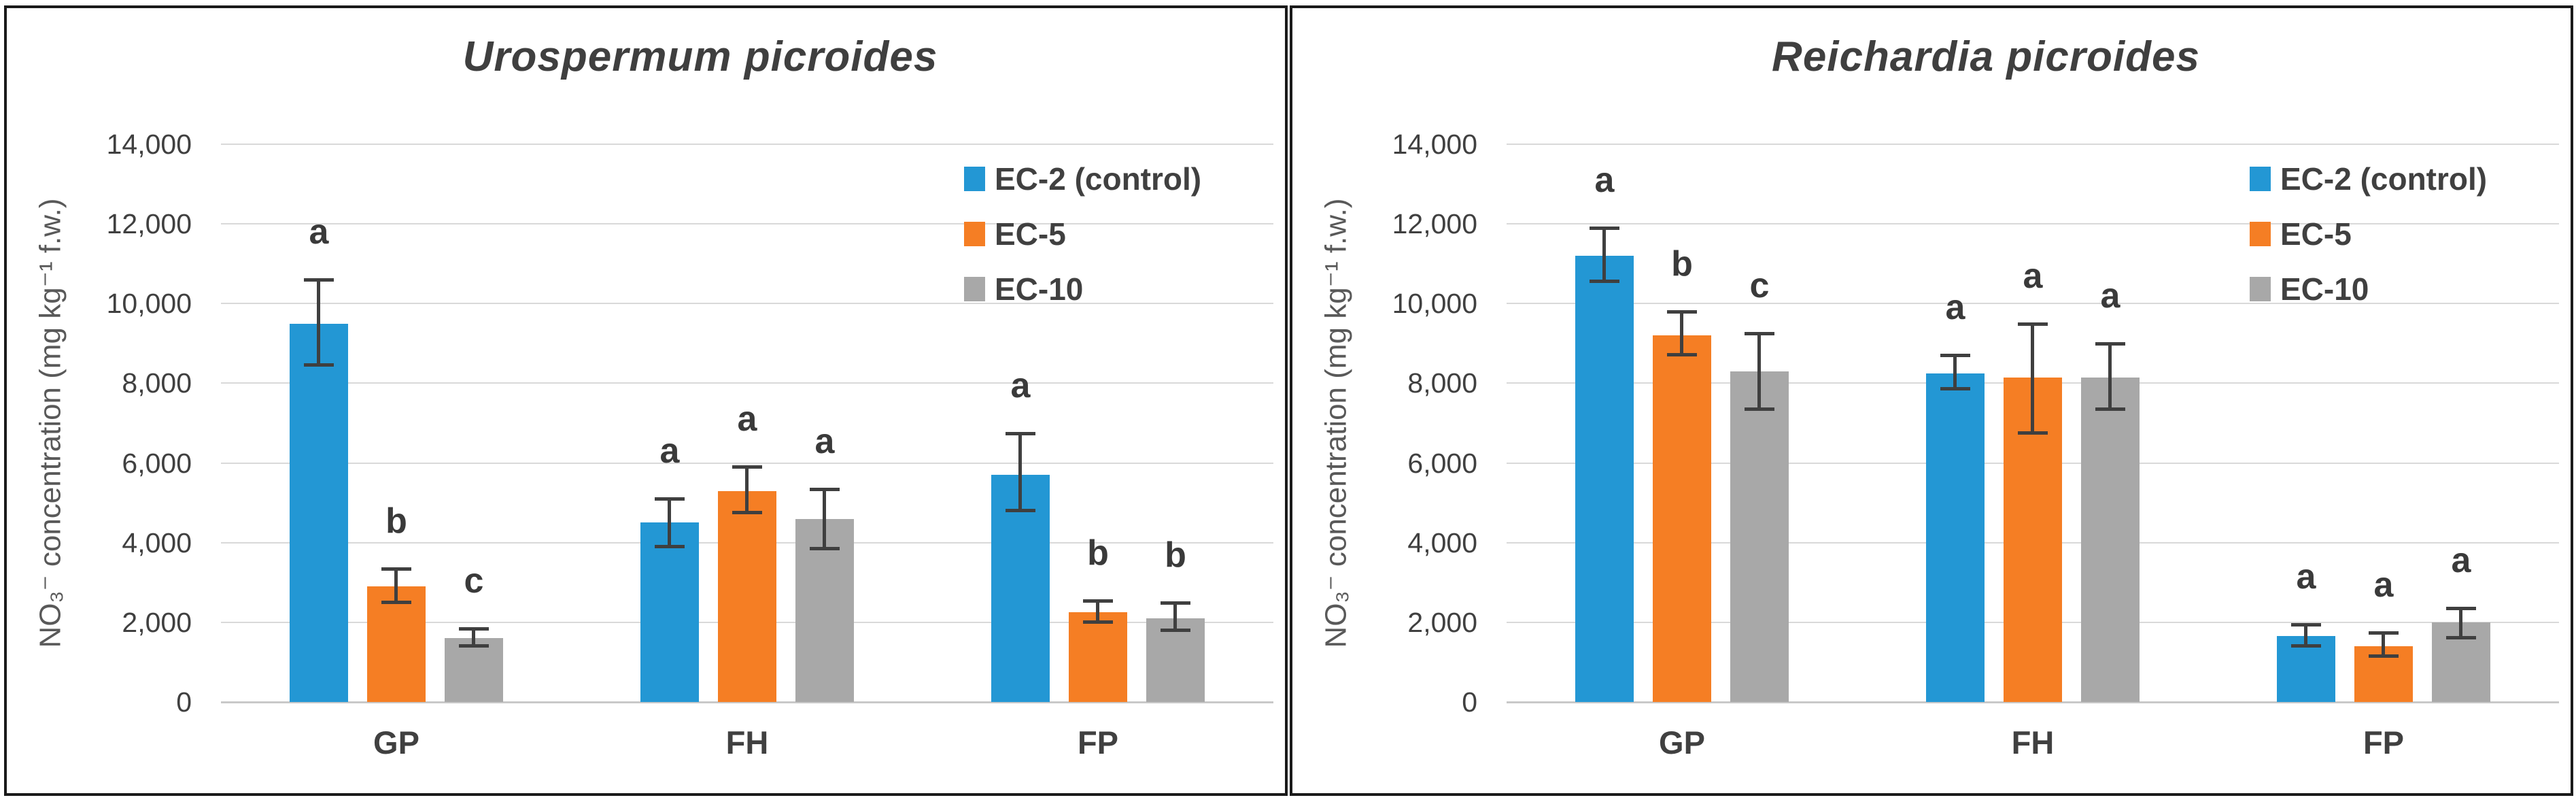 The image size is (2576, 802). What do you see at coordinates (700, 57) in the screenshot?
I see `chart-title: Urospermum picroides` at bounding box center [700, 57].